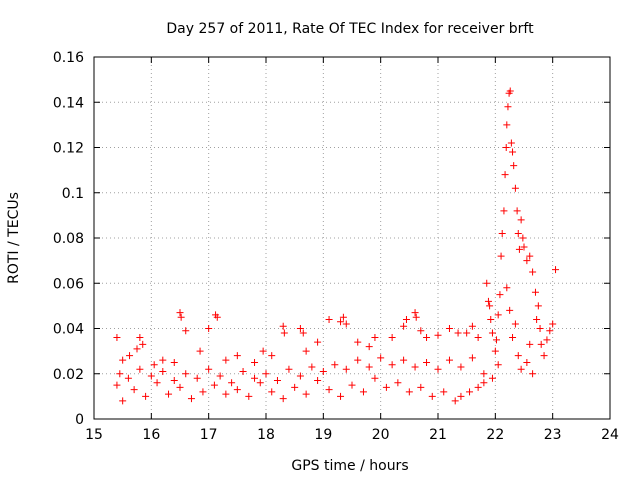 This screenshot has width=640, height=480. What do you see at coordinates (68, 58) in the screenshot?
I see `y-tick-label: 0.16` at bounding box center [68, 58].